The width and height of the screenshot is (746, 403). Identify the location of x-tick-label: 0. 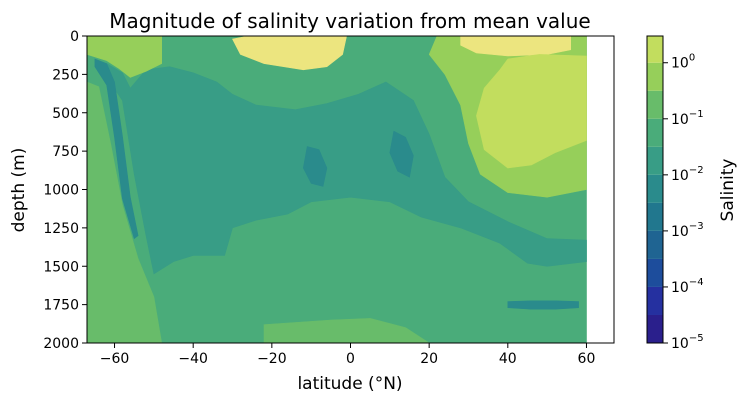
(350, 359).